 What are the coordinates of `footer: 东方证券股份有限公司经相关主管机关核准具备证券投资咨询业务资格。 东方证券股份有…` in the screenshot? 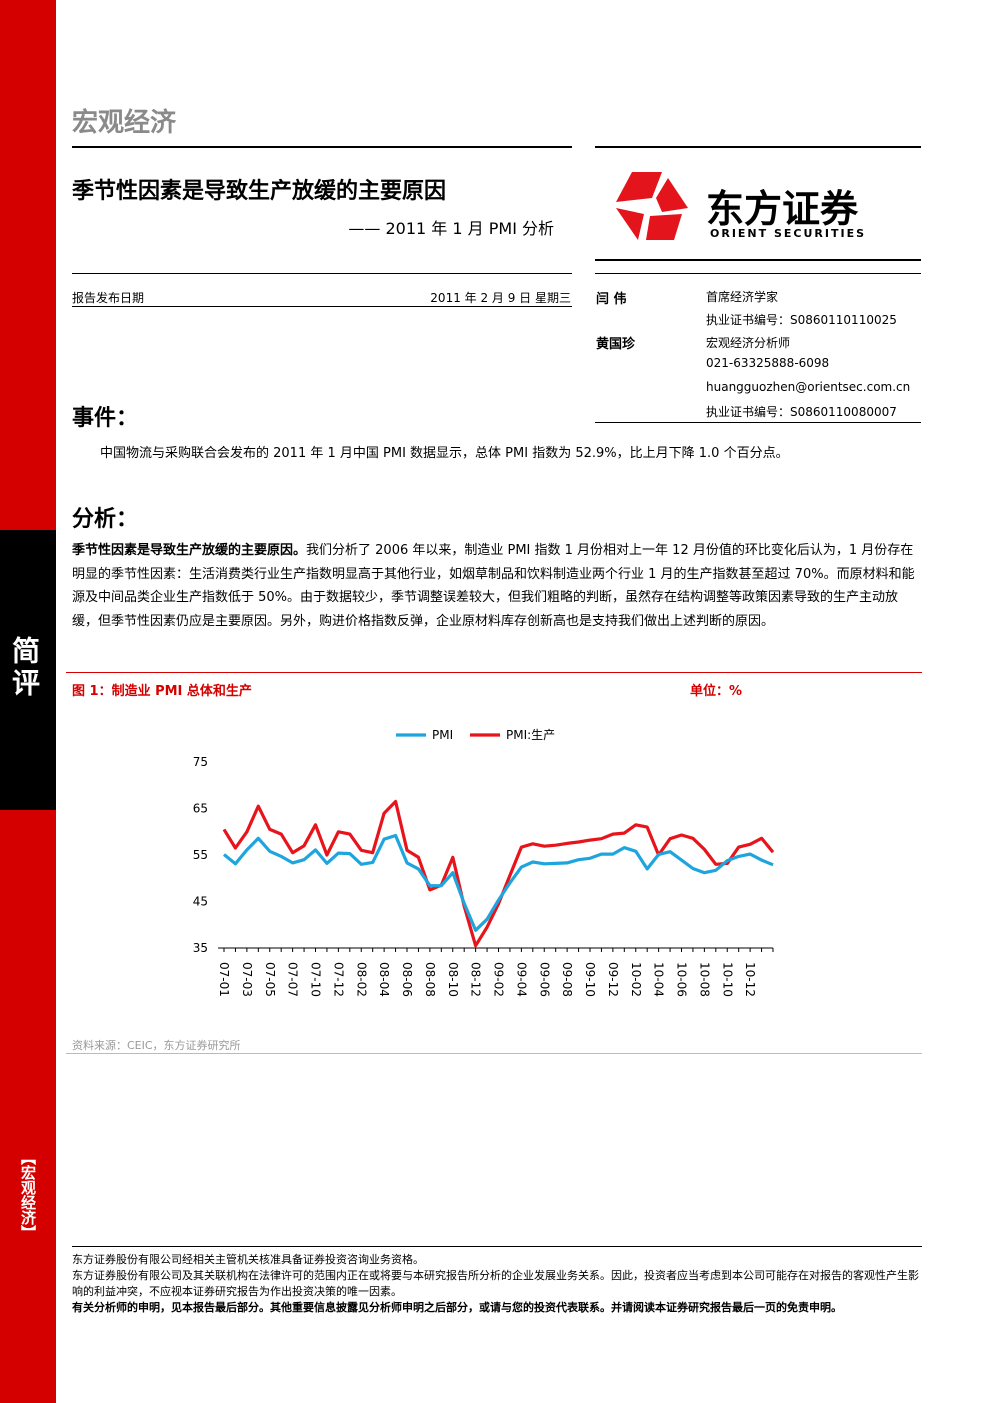 It's located at (497, 1284).